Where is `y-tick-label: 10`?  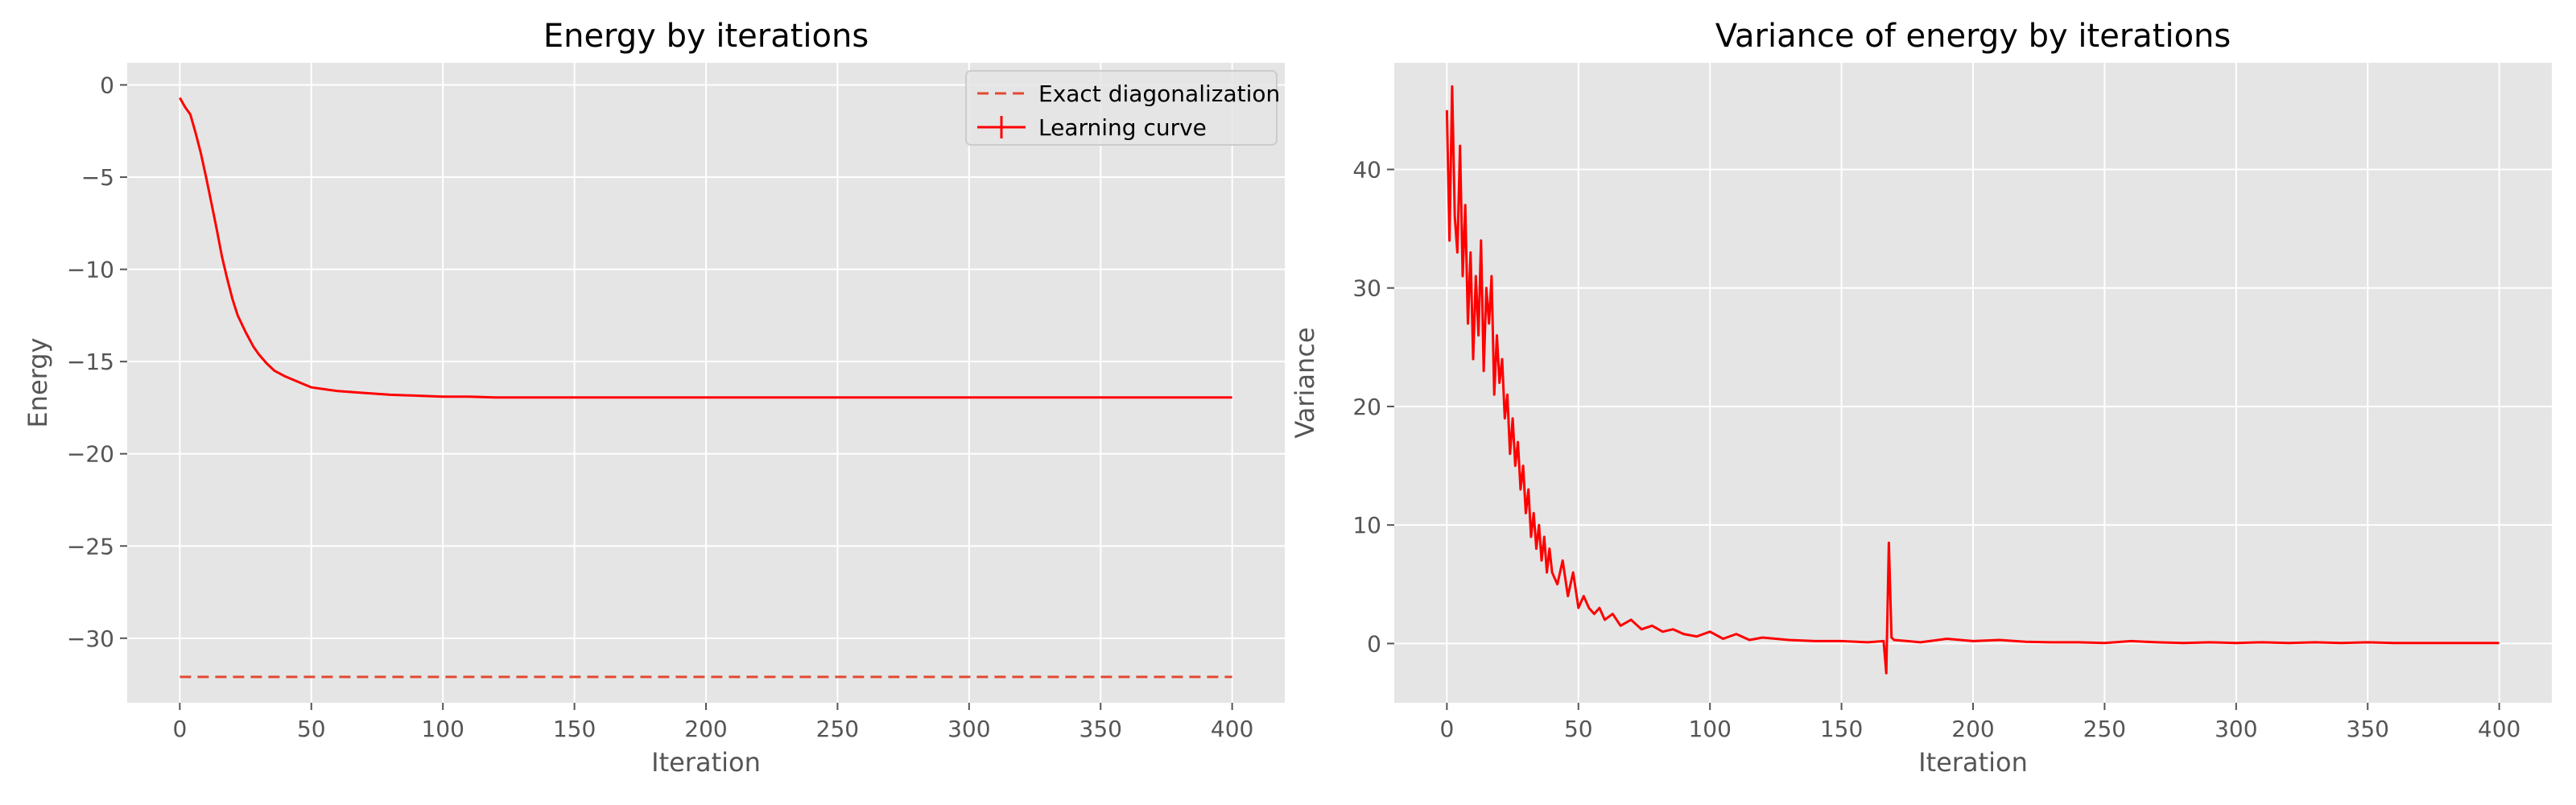 y-tick-label: 10 is located at coordinates (1366, 525).